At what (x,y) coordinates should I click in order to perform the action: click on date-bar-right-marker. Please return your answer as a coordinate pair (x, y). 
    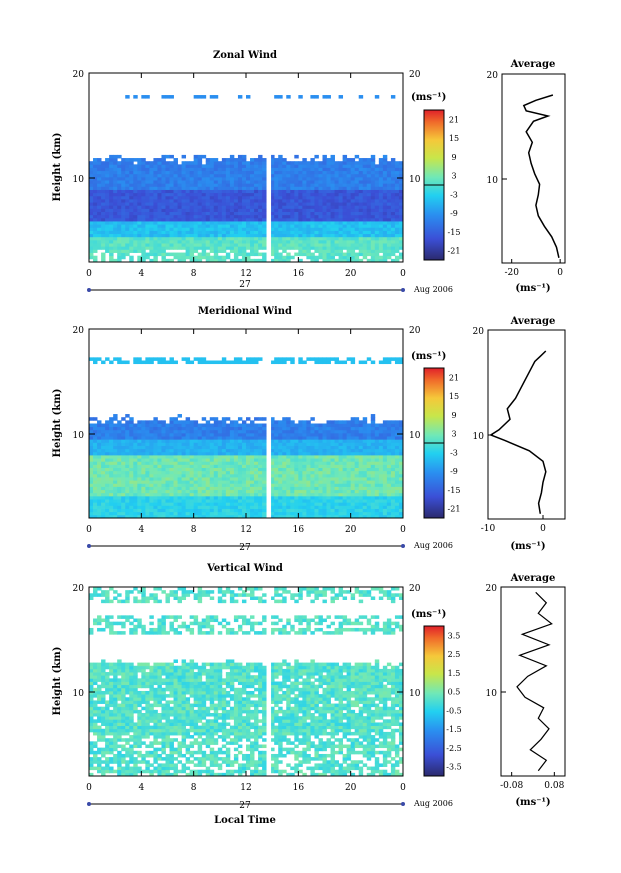
    Looking at the image, I should click on (403, 290).